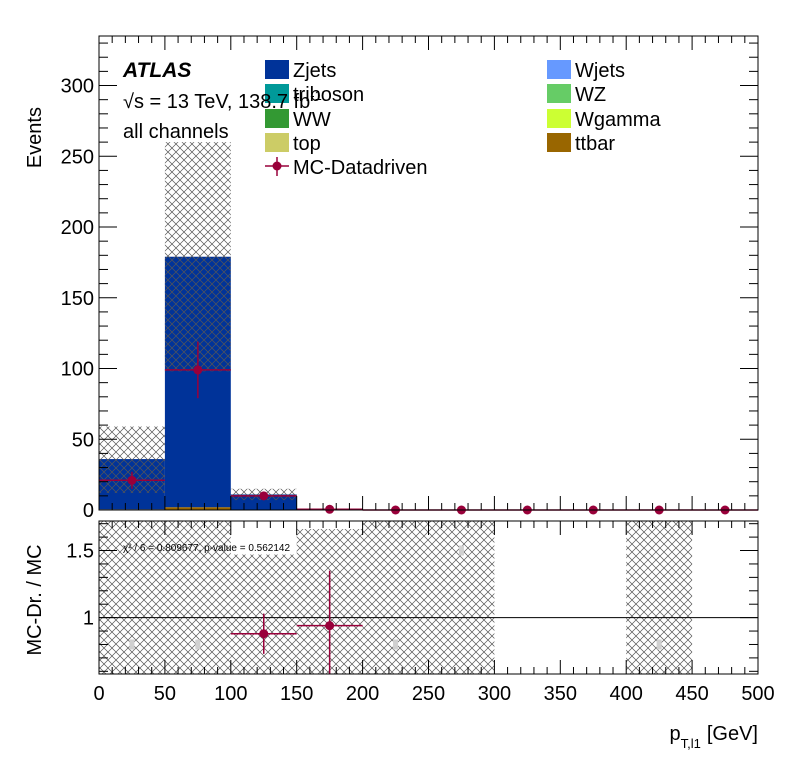 This screenshot has width=796, height=772. I want to click on x-axis-label-p: p, so click(675, 734).